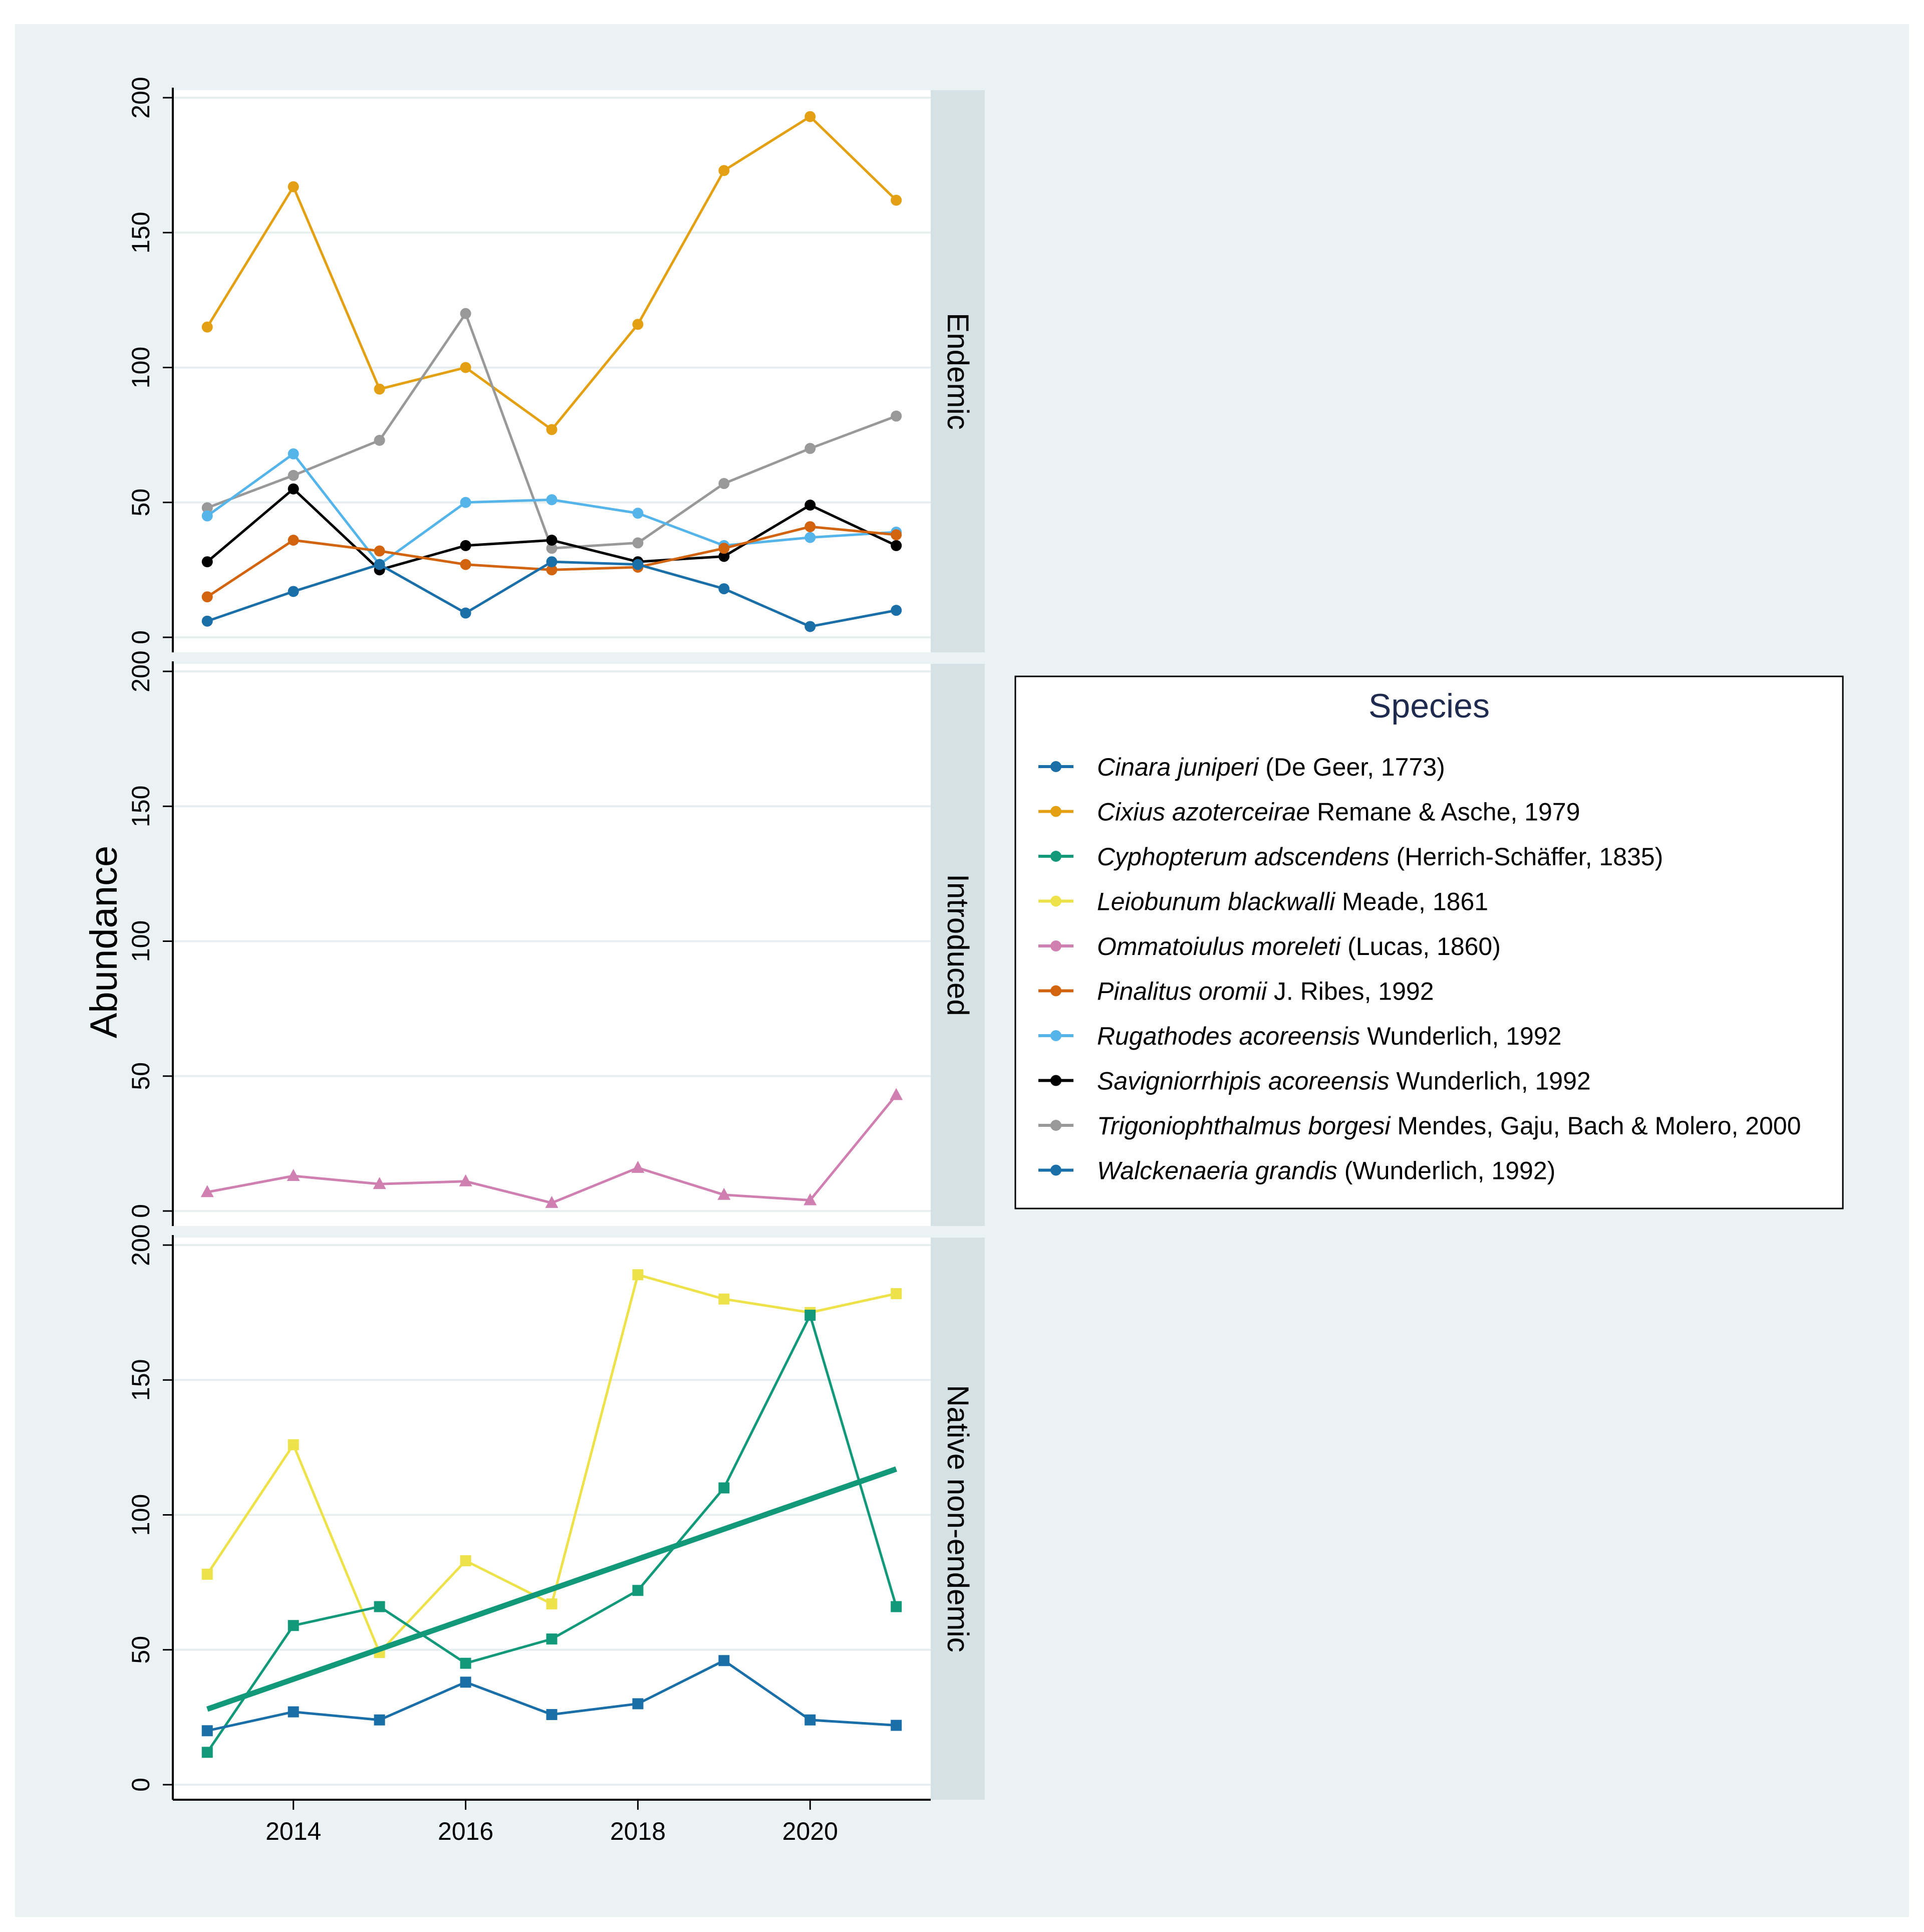  Describe the element at coordinates (141, 503) in the screenshot. I see `y-tick-label: 50` at that location.